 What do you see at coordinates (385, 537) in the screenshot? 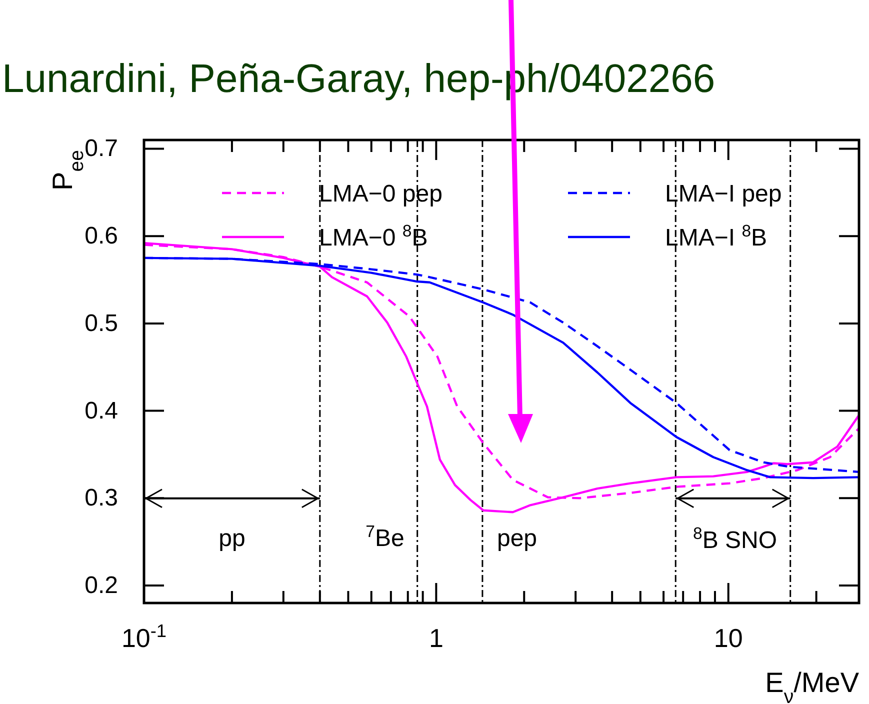
I see `annotation: $^{7}$Be` at bounding box center [385, 537].